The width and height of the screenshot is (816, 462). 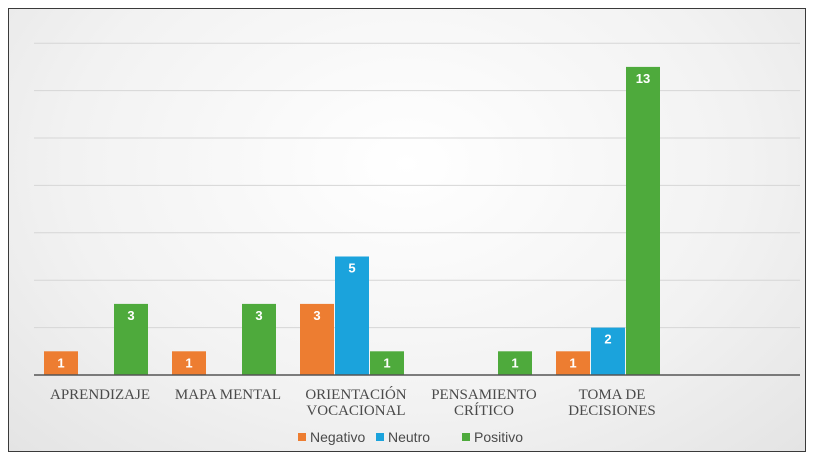 I want to click on legend-swatch-neutro, so click(x=380, y=437).